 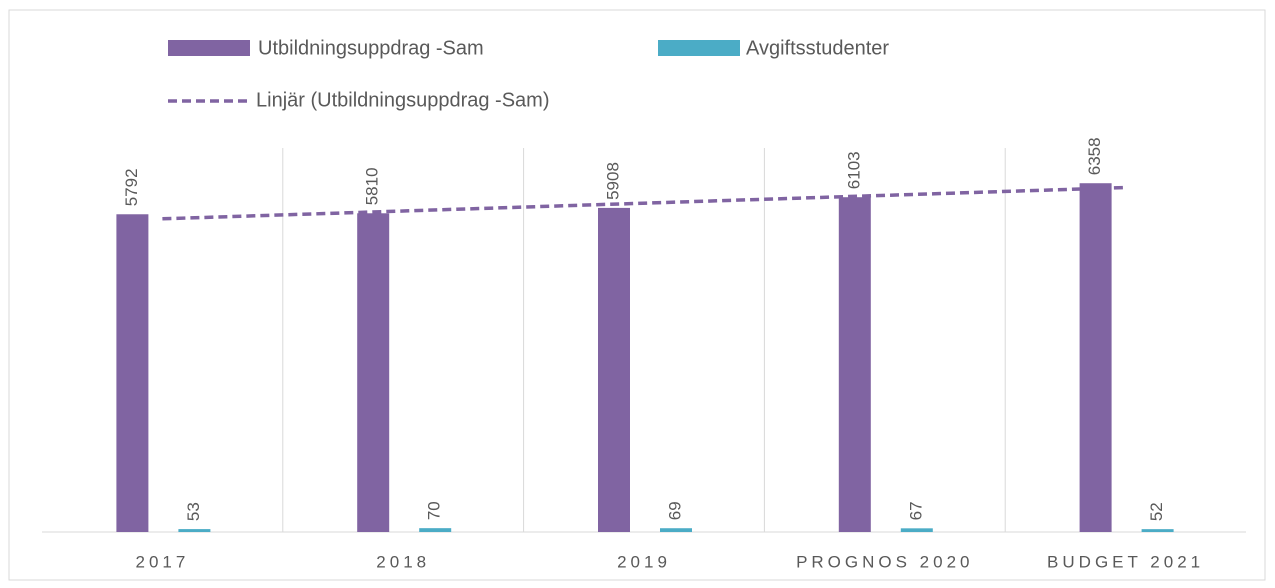 I want to click on legend-label: Utbildningsuppdrag -Sam, so click(x=371, y=48).